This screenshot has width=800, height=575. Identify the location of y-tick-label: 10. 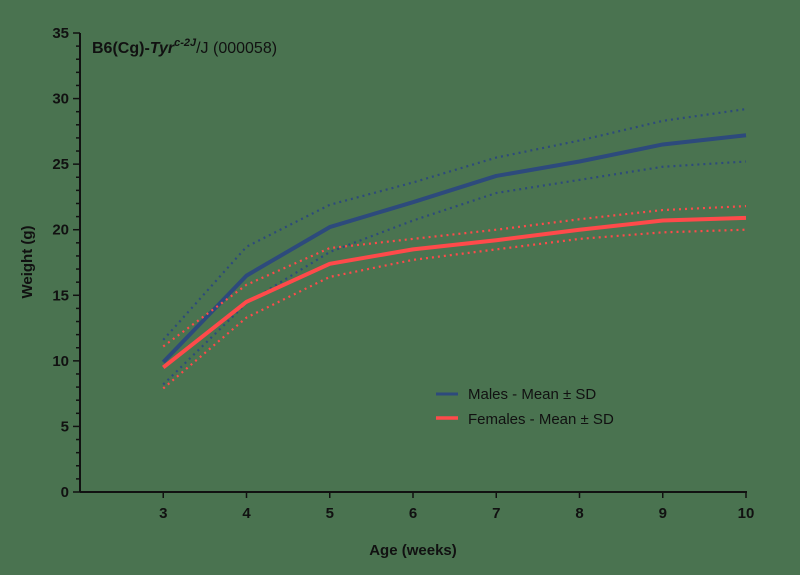
(60, 361).